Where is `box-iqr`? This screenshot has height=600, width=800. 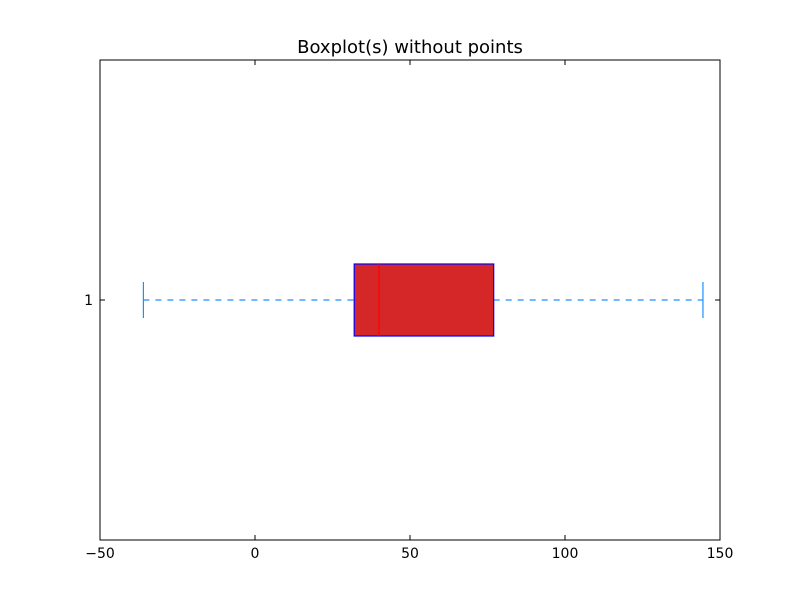
box-iqr is located at coordinates (424, 300).